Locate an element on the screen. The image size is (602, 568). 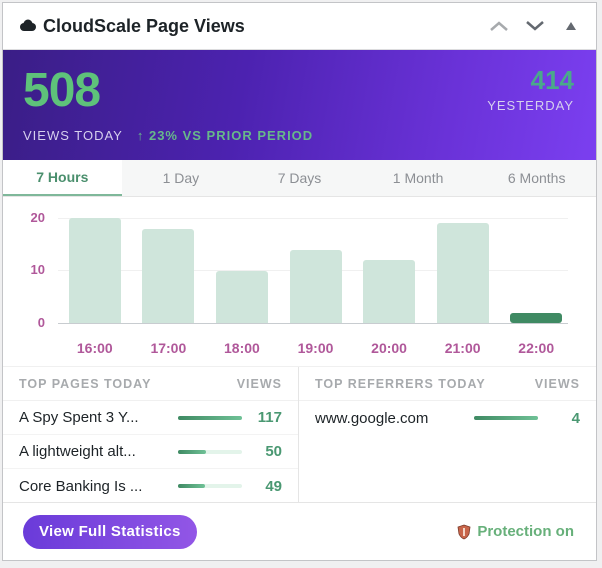
move-down-button is located at coordinates (535, 26).